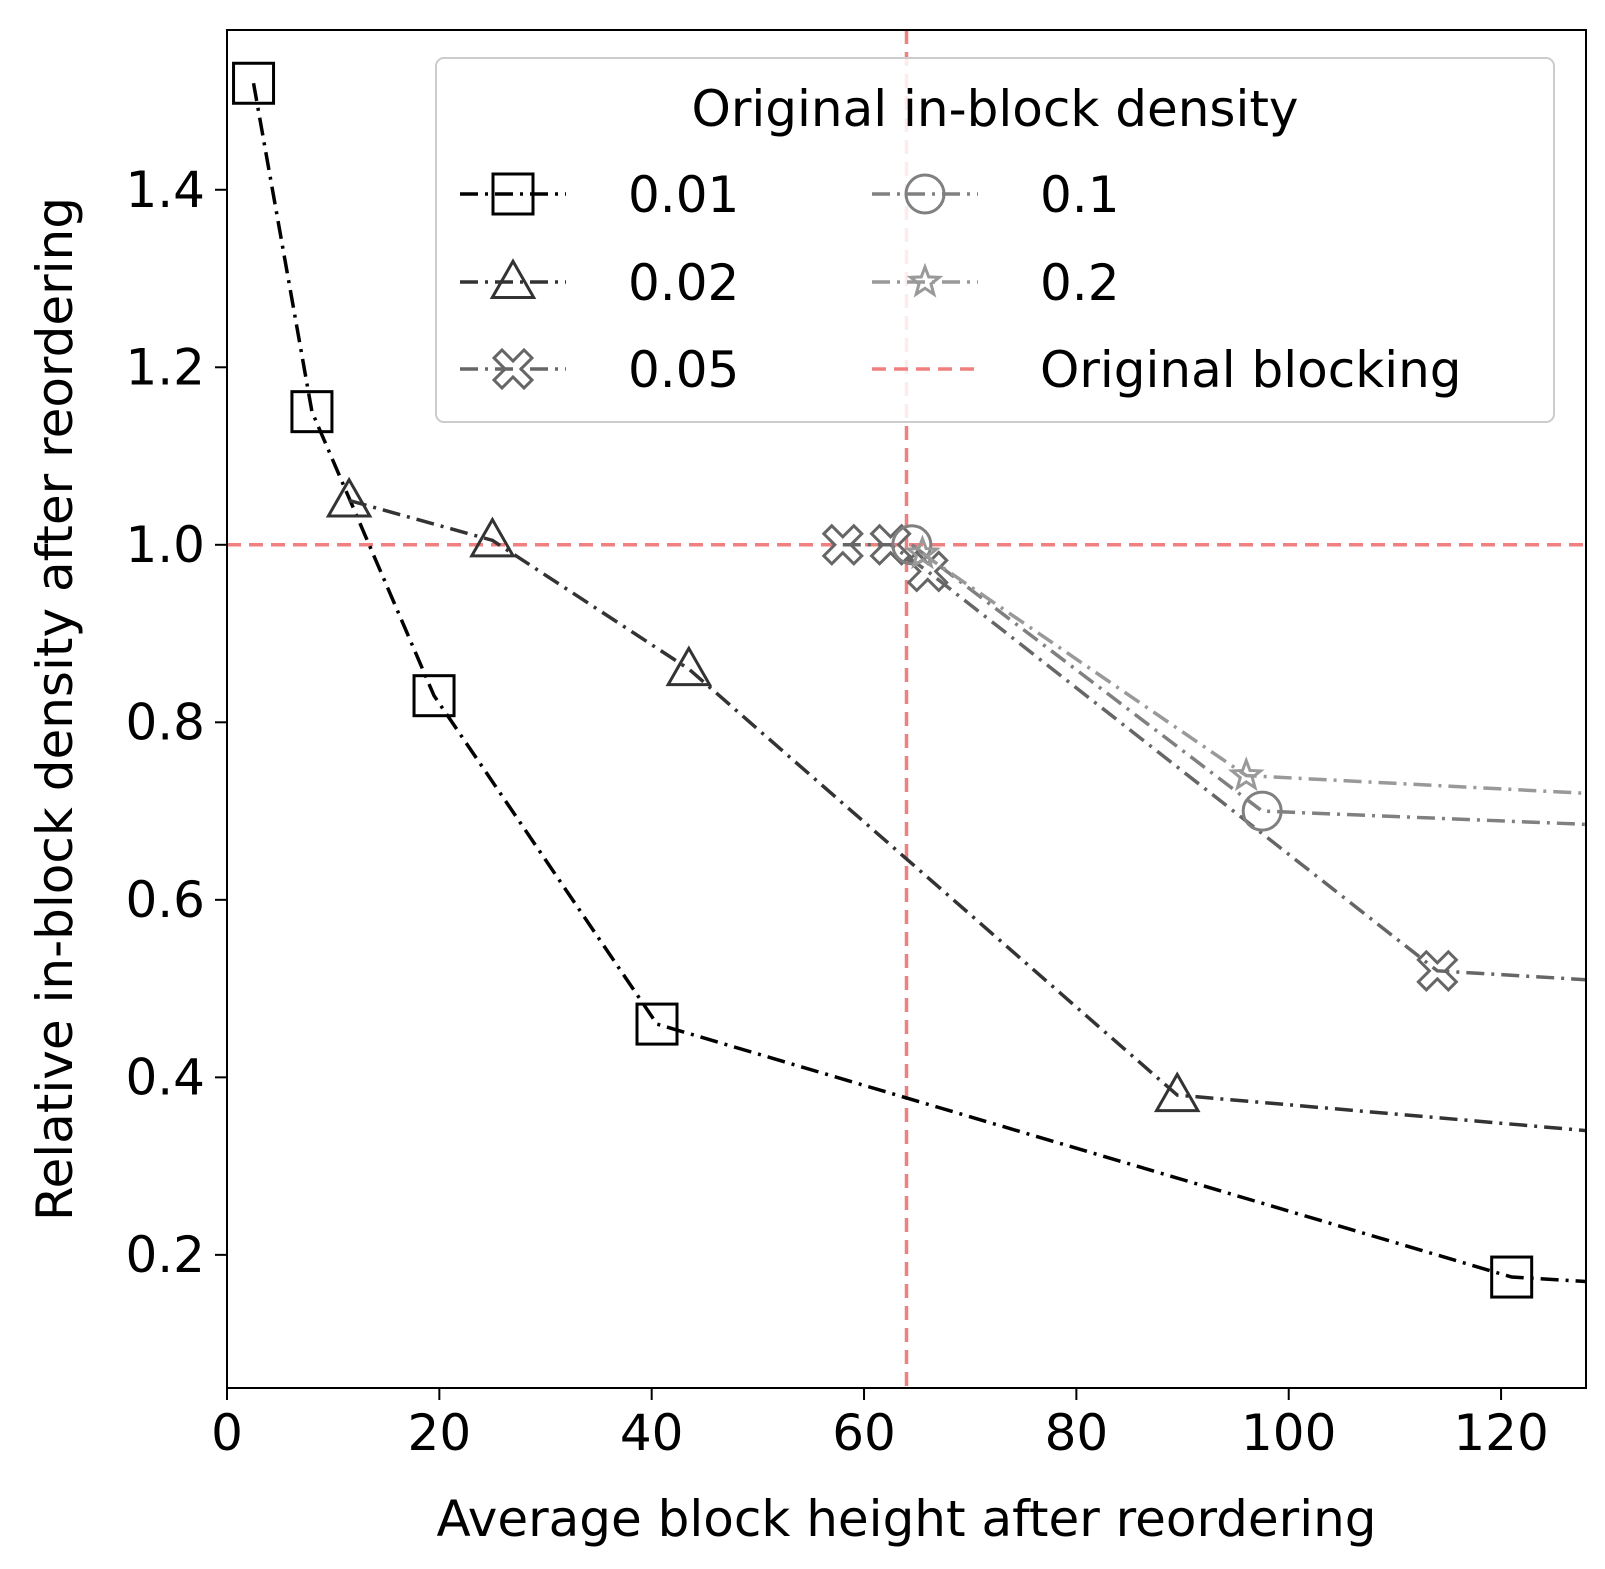  Describe the element at coordinates (864, 1433) in the screenshot. I see `x-tick-label: 60` at that location.